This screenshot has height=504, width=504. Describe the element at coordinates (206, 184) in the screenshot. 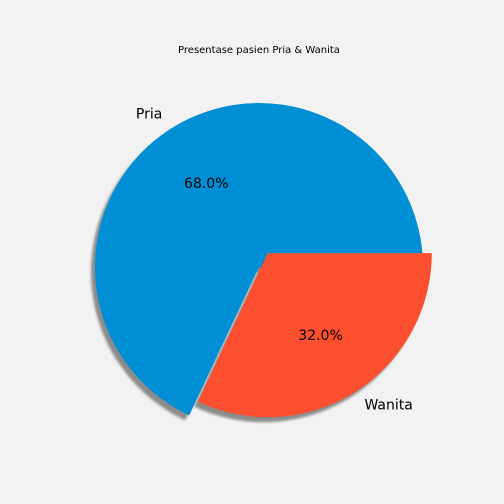

I see `slice-percent-pria: 68.0%` at that location.